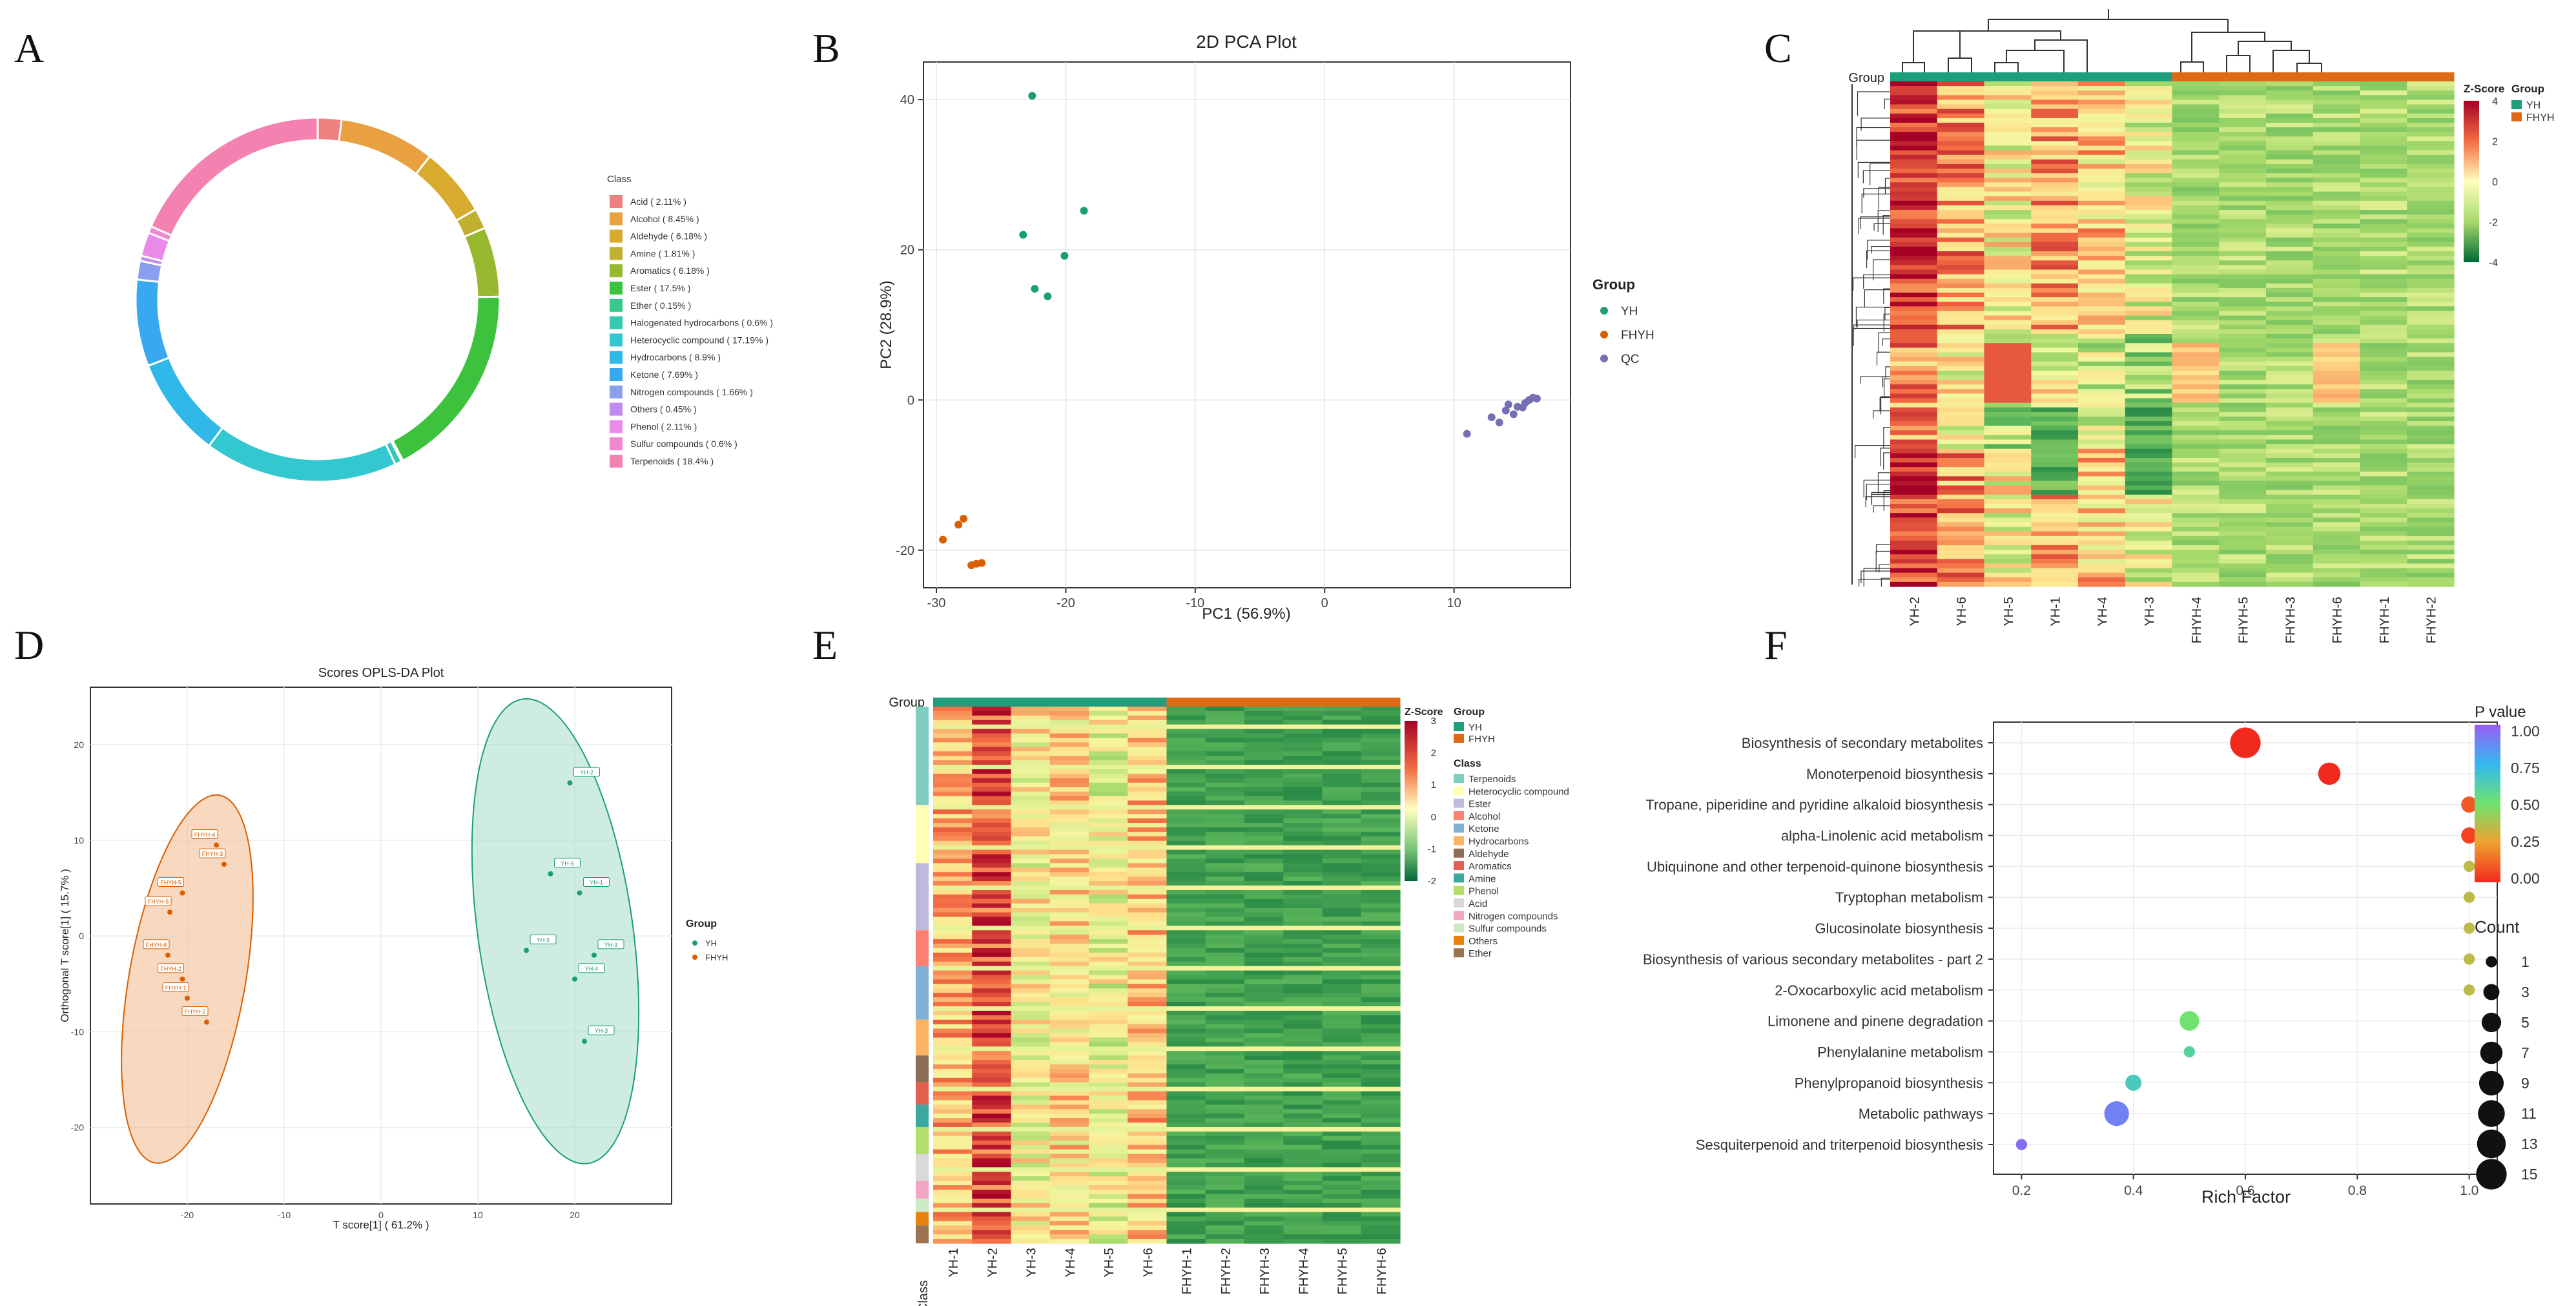 This screenshot has height=1306, width=2576. Describe the element at coordinates (1484, 817) in the screenshot. I see `legend-label: Alcohol` at that location.